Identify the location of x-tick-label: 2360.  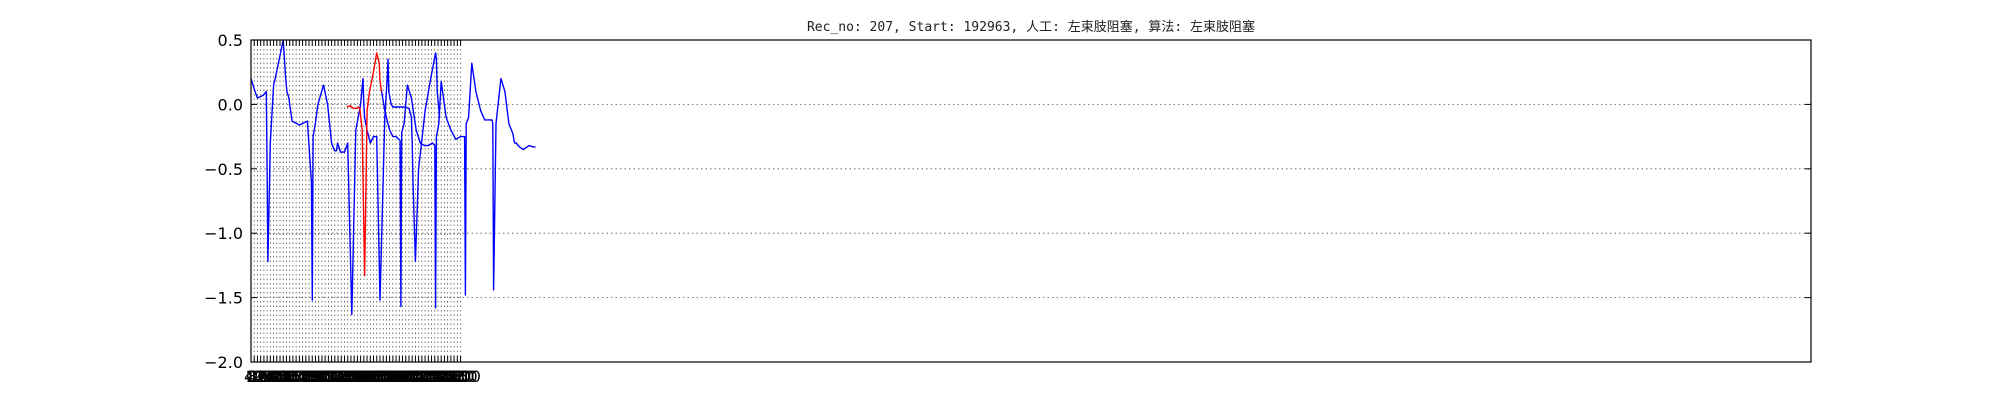
(441, 376).